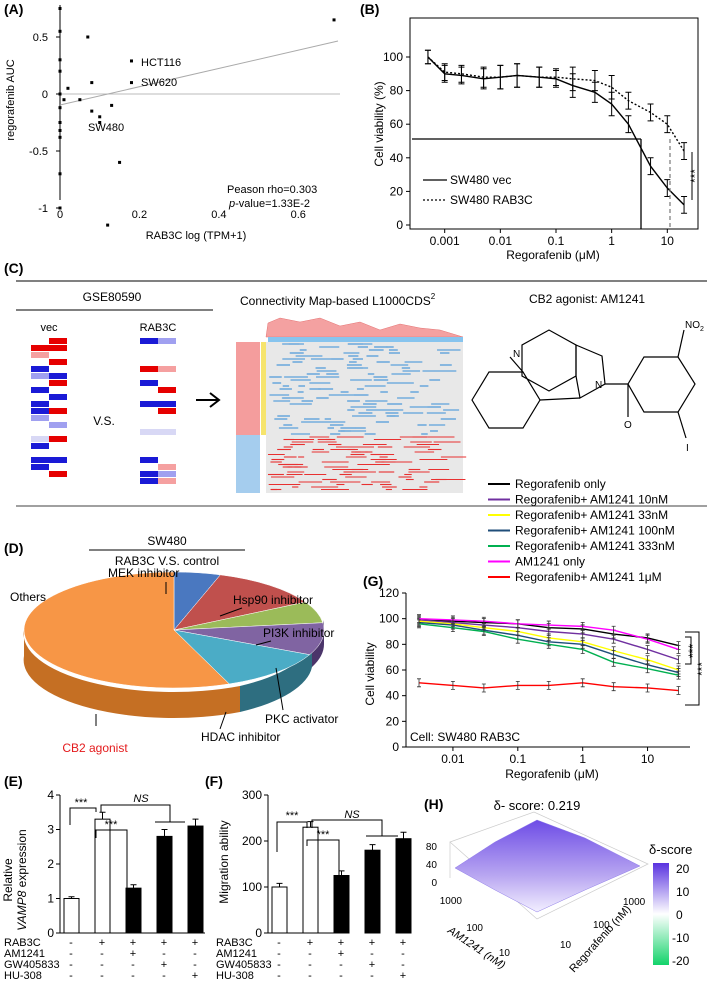  Describe the element at coordinates (301, 719) in the screenshot. I see `label-pkc: PKC activator` at that location.